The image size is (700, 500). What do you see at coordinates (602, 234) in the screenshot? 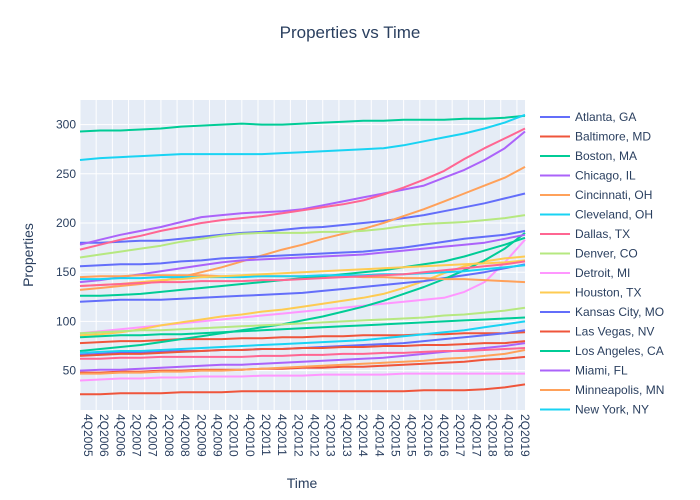
I see `legend-label-6: Dallas, TX` at bounding box center [602, 234].